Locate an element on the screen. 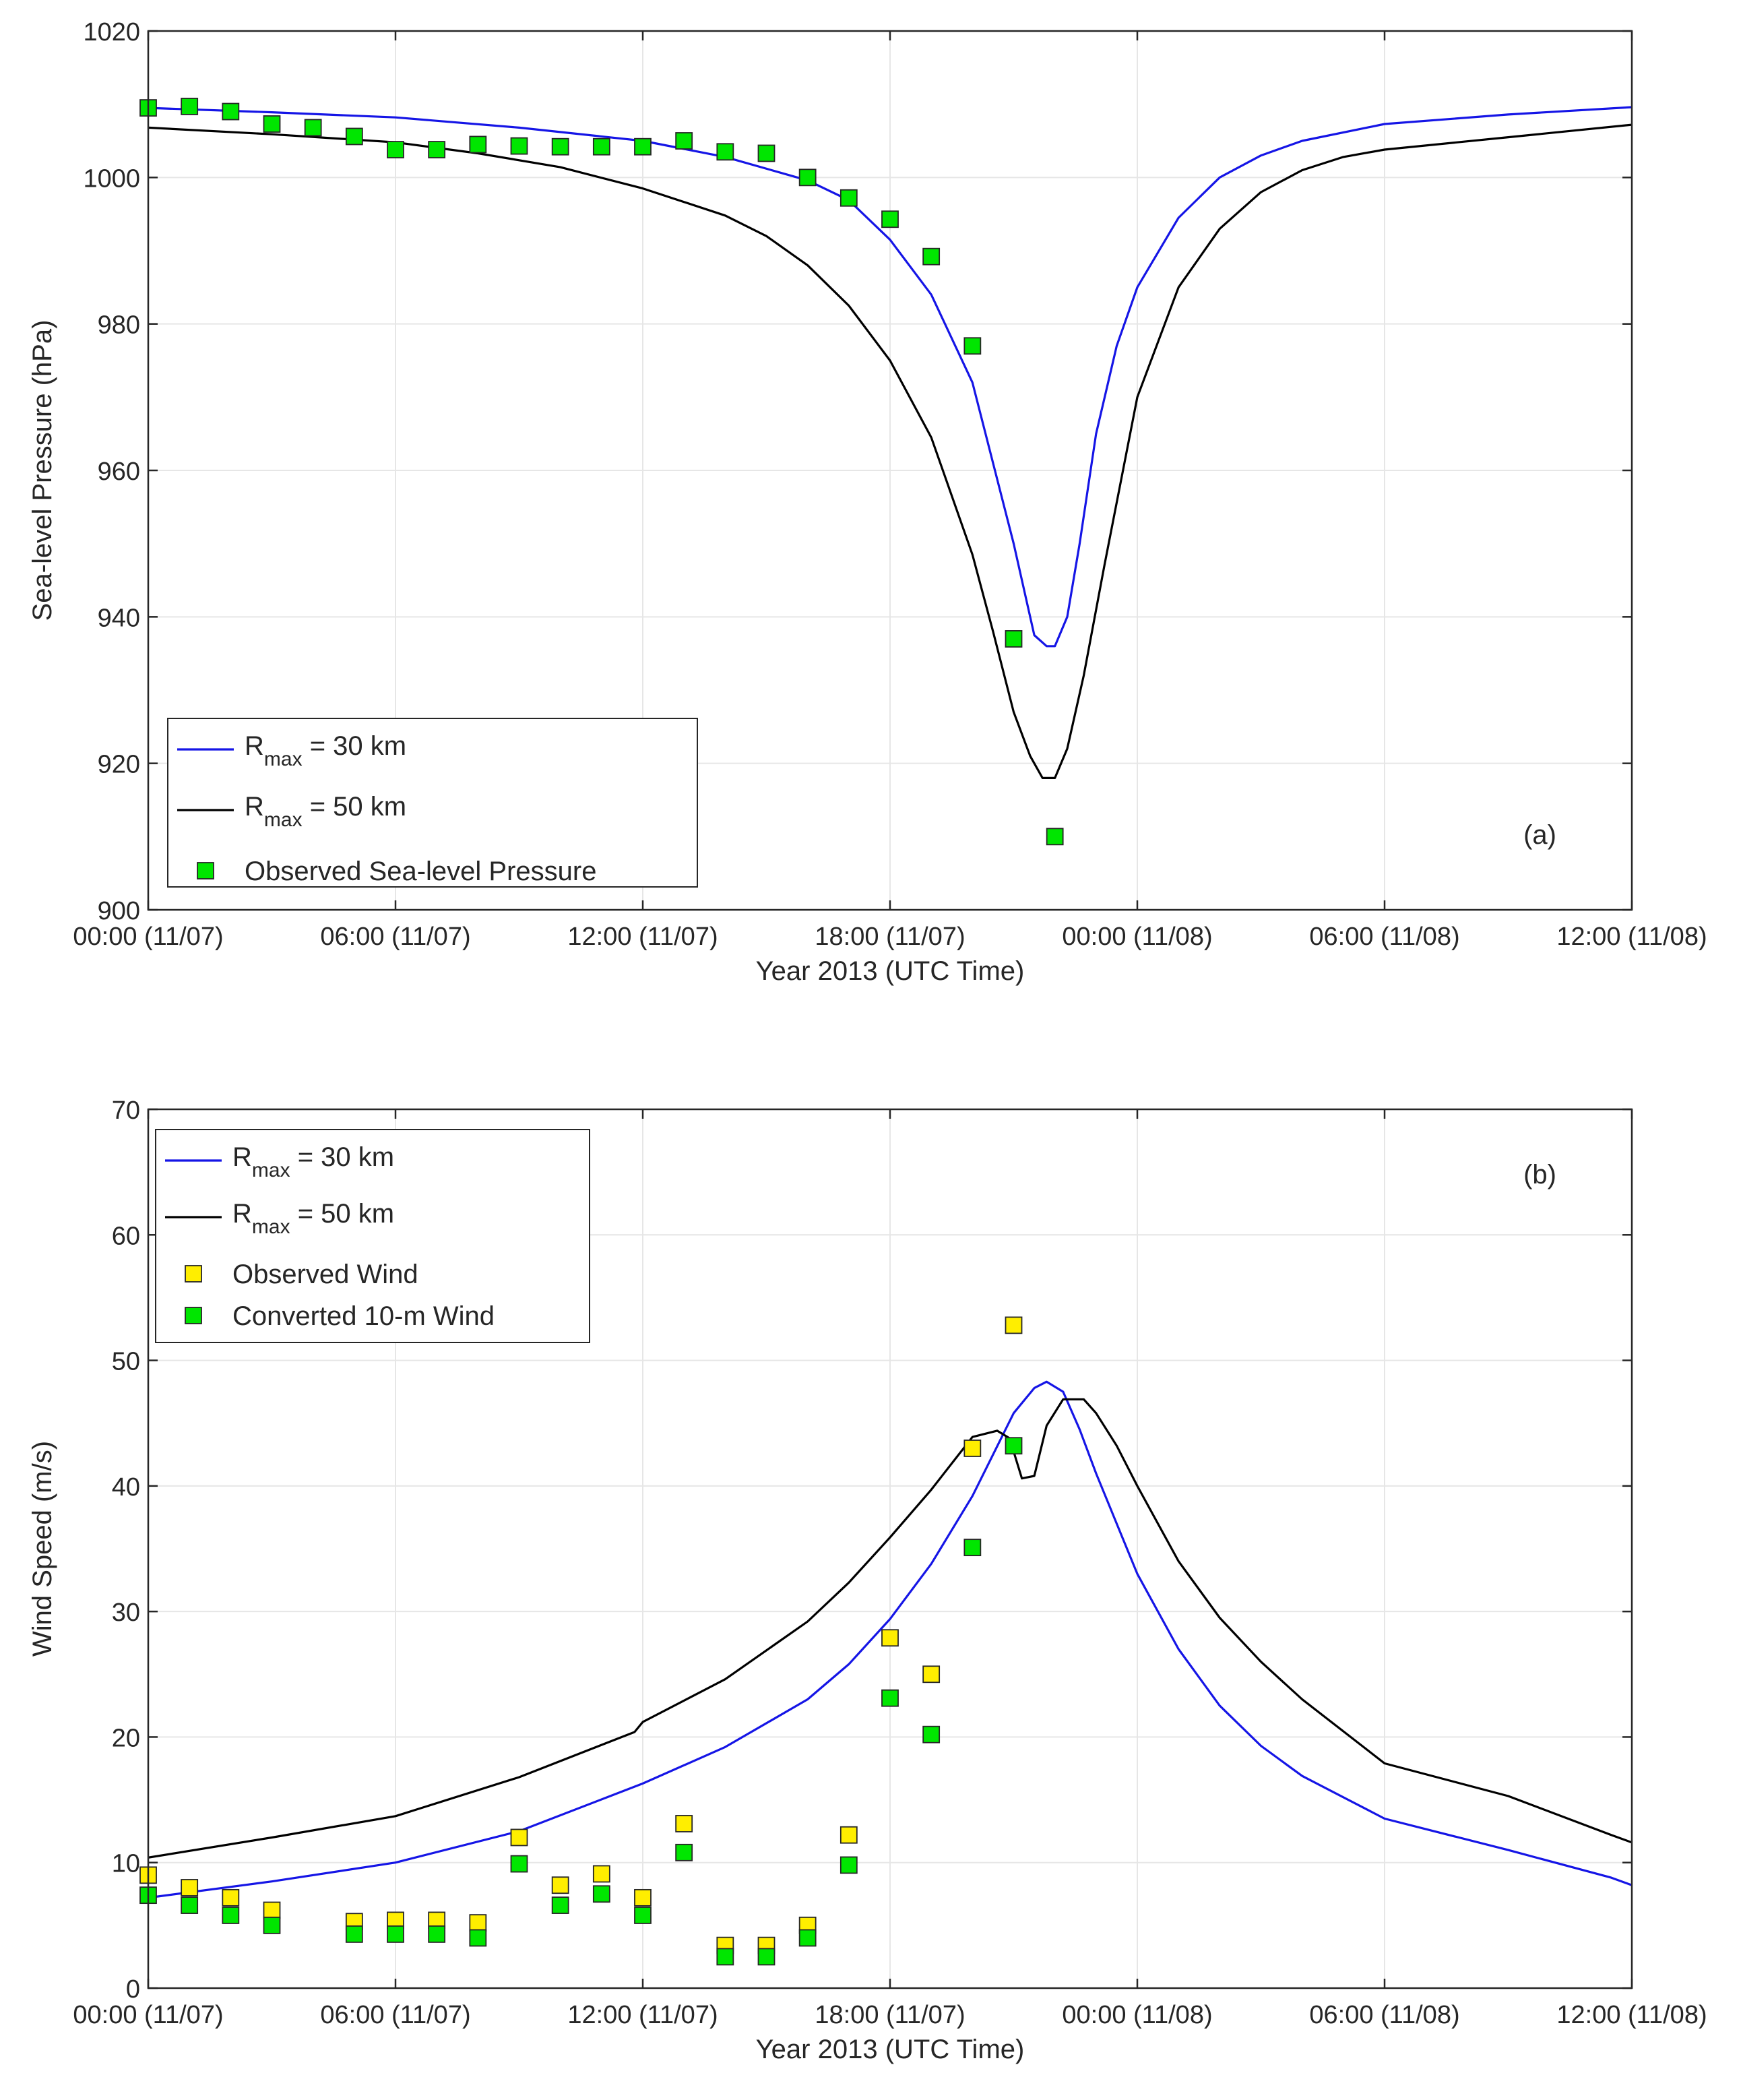 The height and width of the screenshot is (2100, 1741). legend-label: Observed Sea-level Pressure is located at coordinates (420, 871).